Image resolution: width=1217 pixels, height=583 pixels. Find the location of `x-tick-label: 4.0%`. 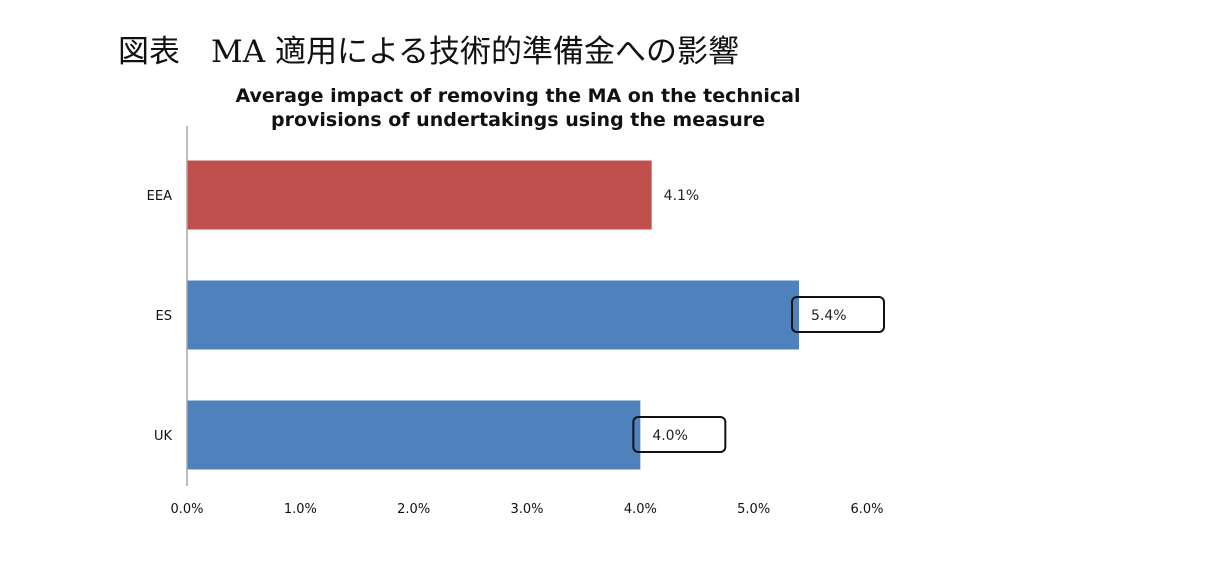

x-tick-label: 4.0% is located at coordinates (640, 509).